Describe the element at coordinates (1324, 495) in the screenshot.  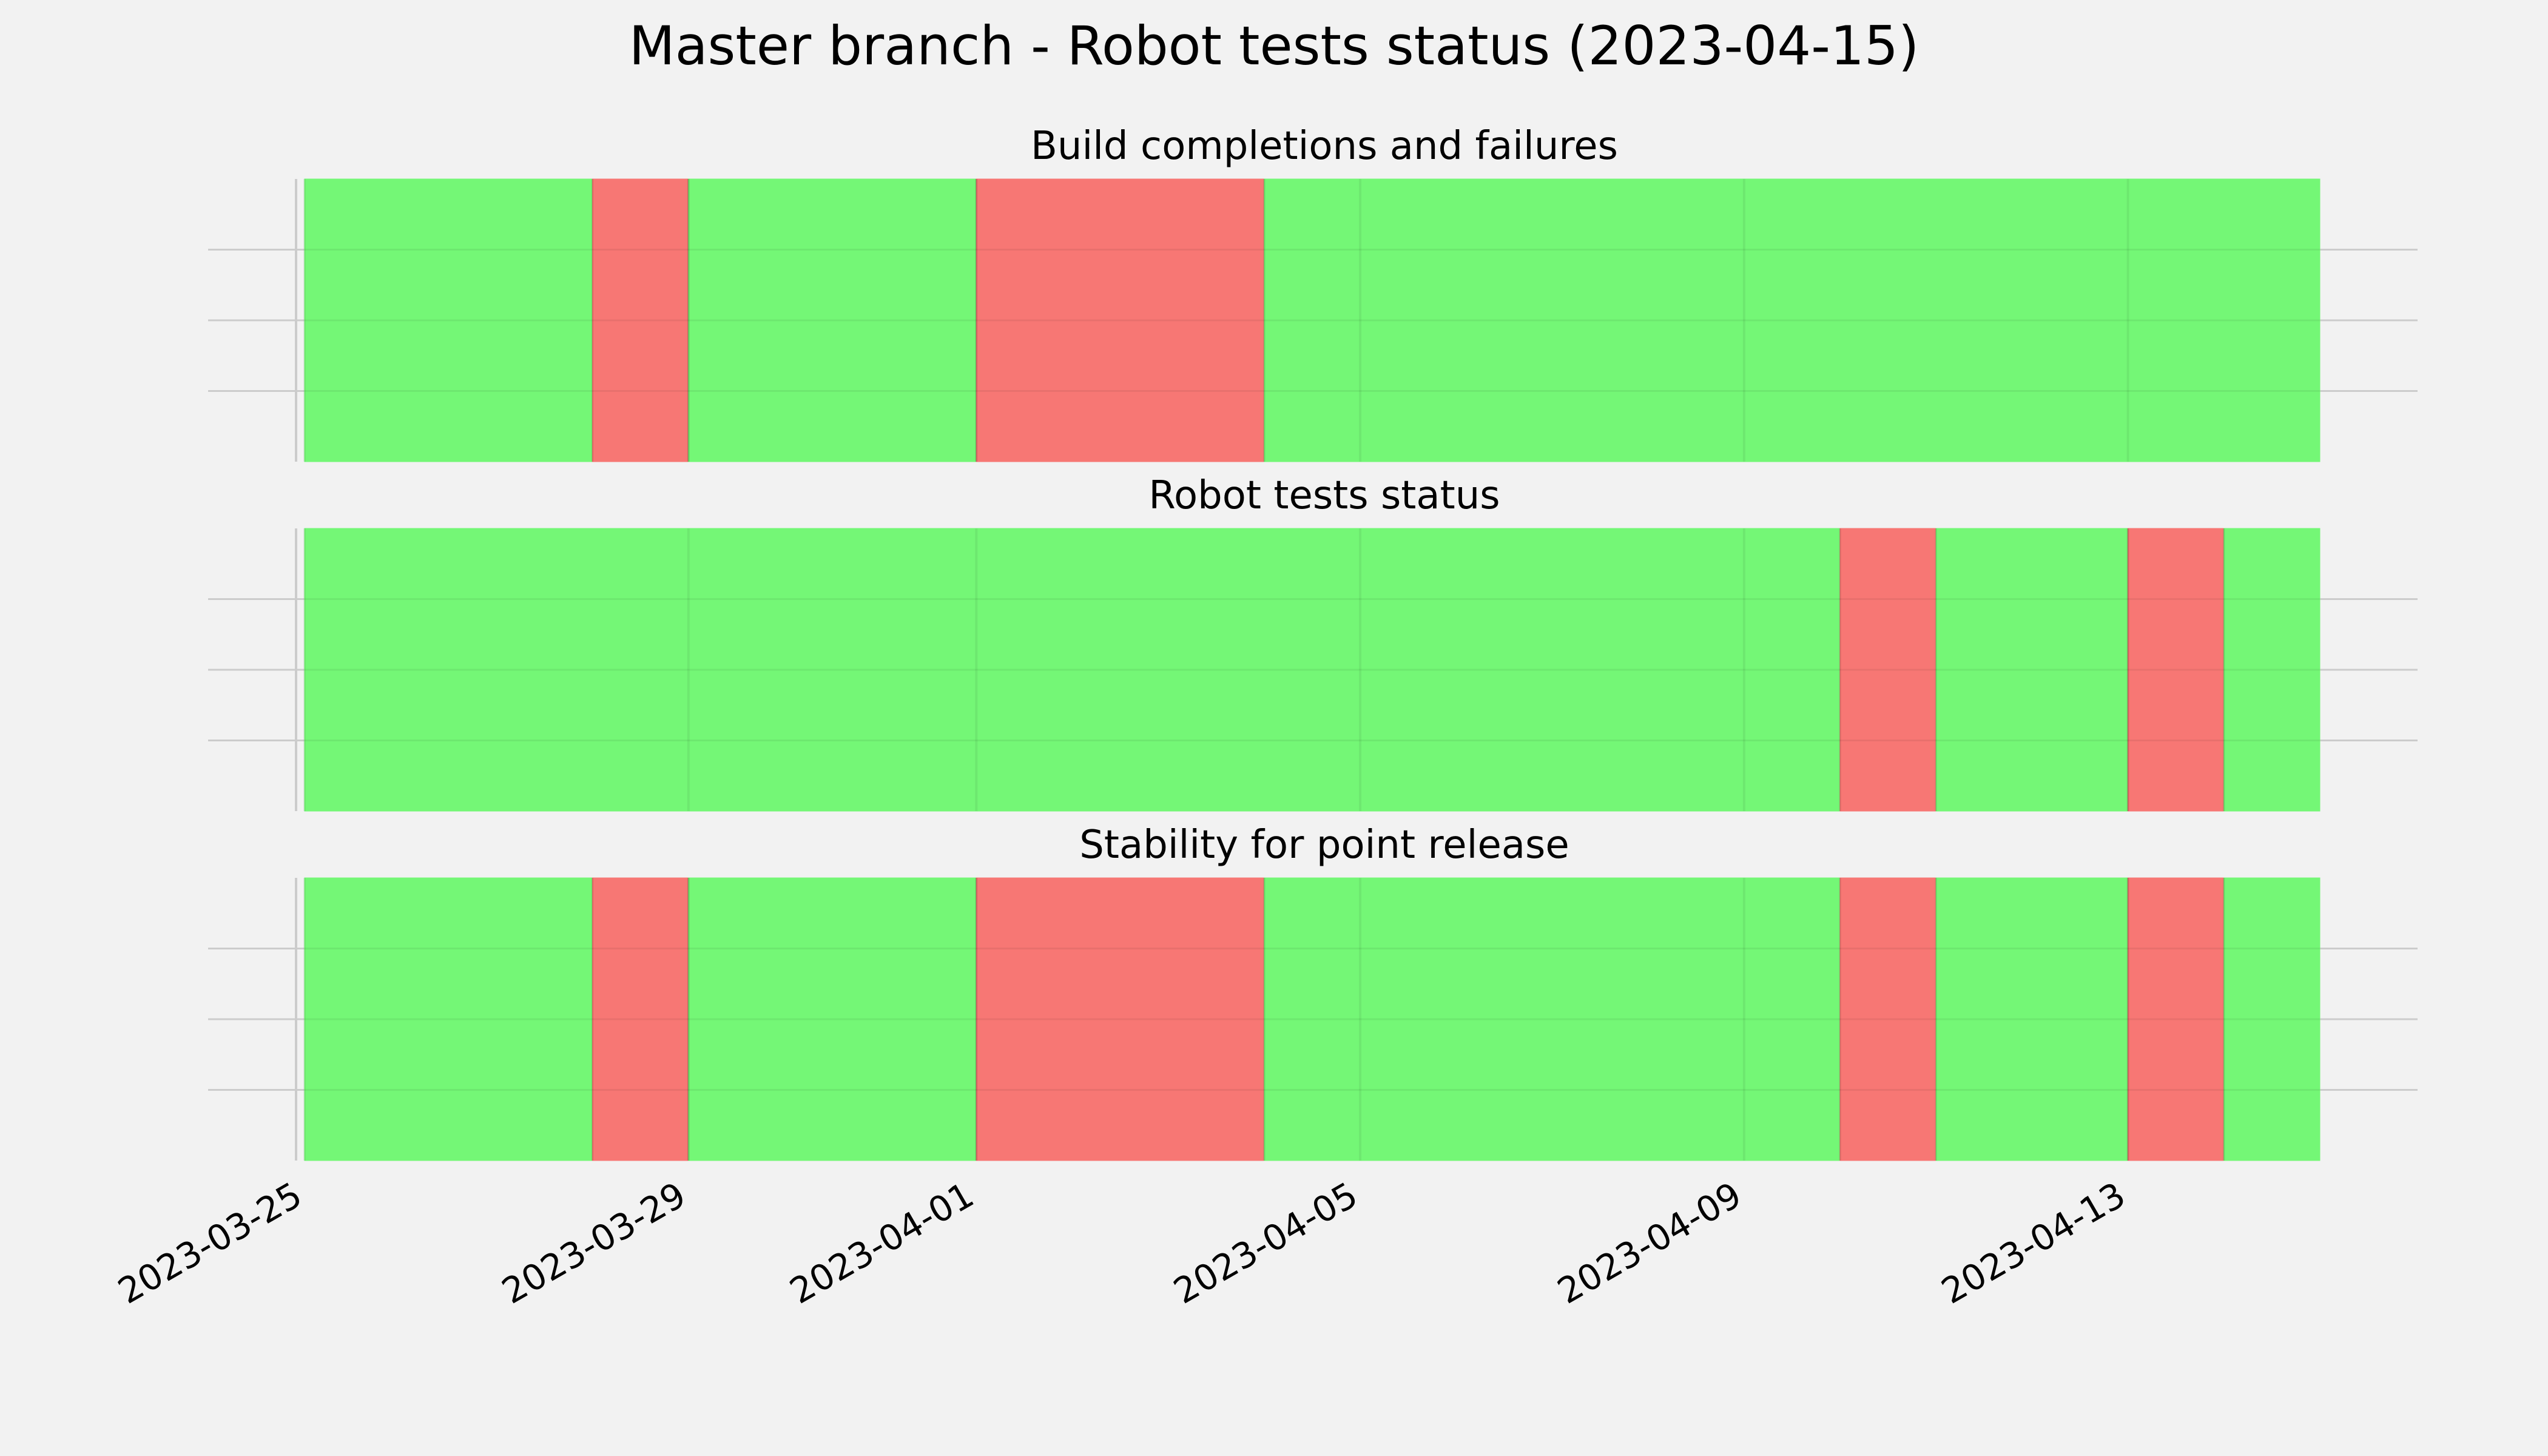
I see `panel-title: Robot tests status` at that location.